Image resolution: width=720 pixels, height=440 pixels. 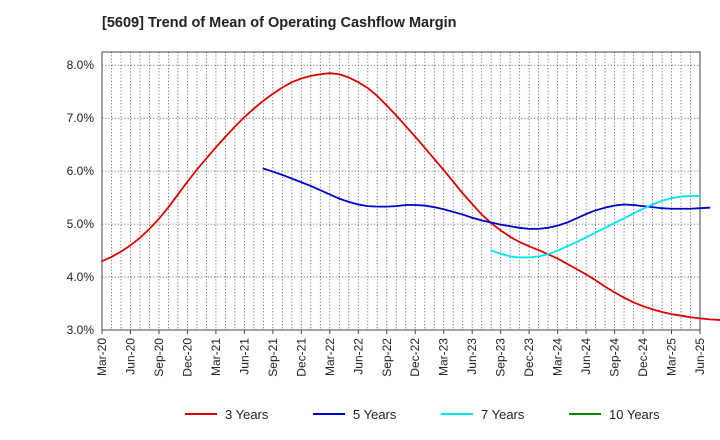 I want to click on y-tick-label: 8.0%, so click(x=81, y=65).